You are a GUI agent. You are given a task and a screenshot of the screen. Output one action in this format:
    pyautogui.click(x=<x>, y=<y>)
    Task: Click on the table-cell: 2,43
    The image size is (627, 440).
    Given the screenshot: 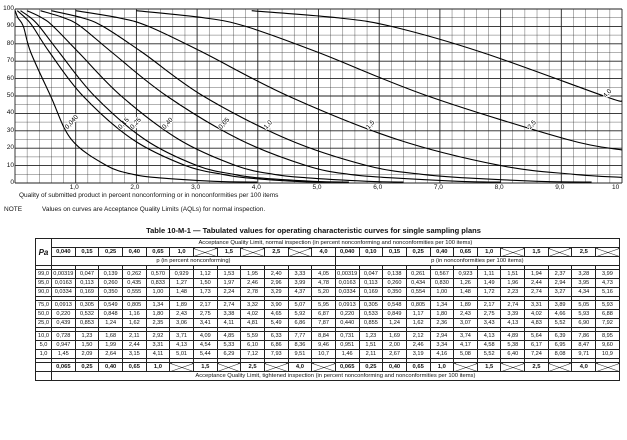 What is the action you would take?
    pyautogui.click(x=465, y=314)
    